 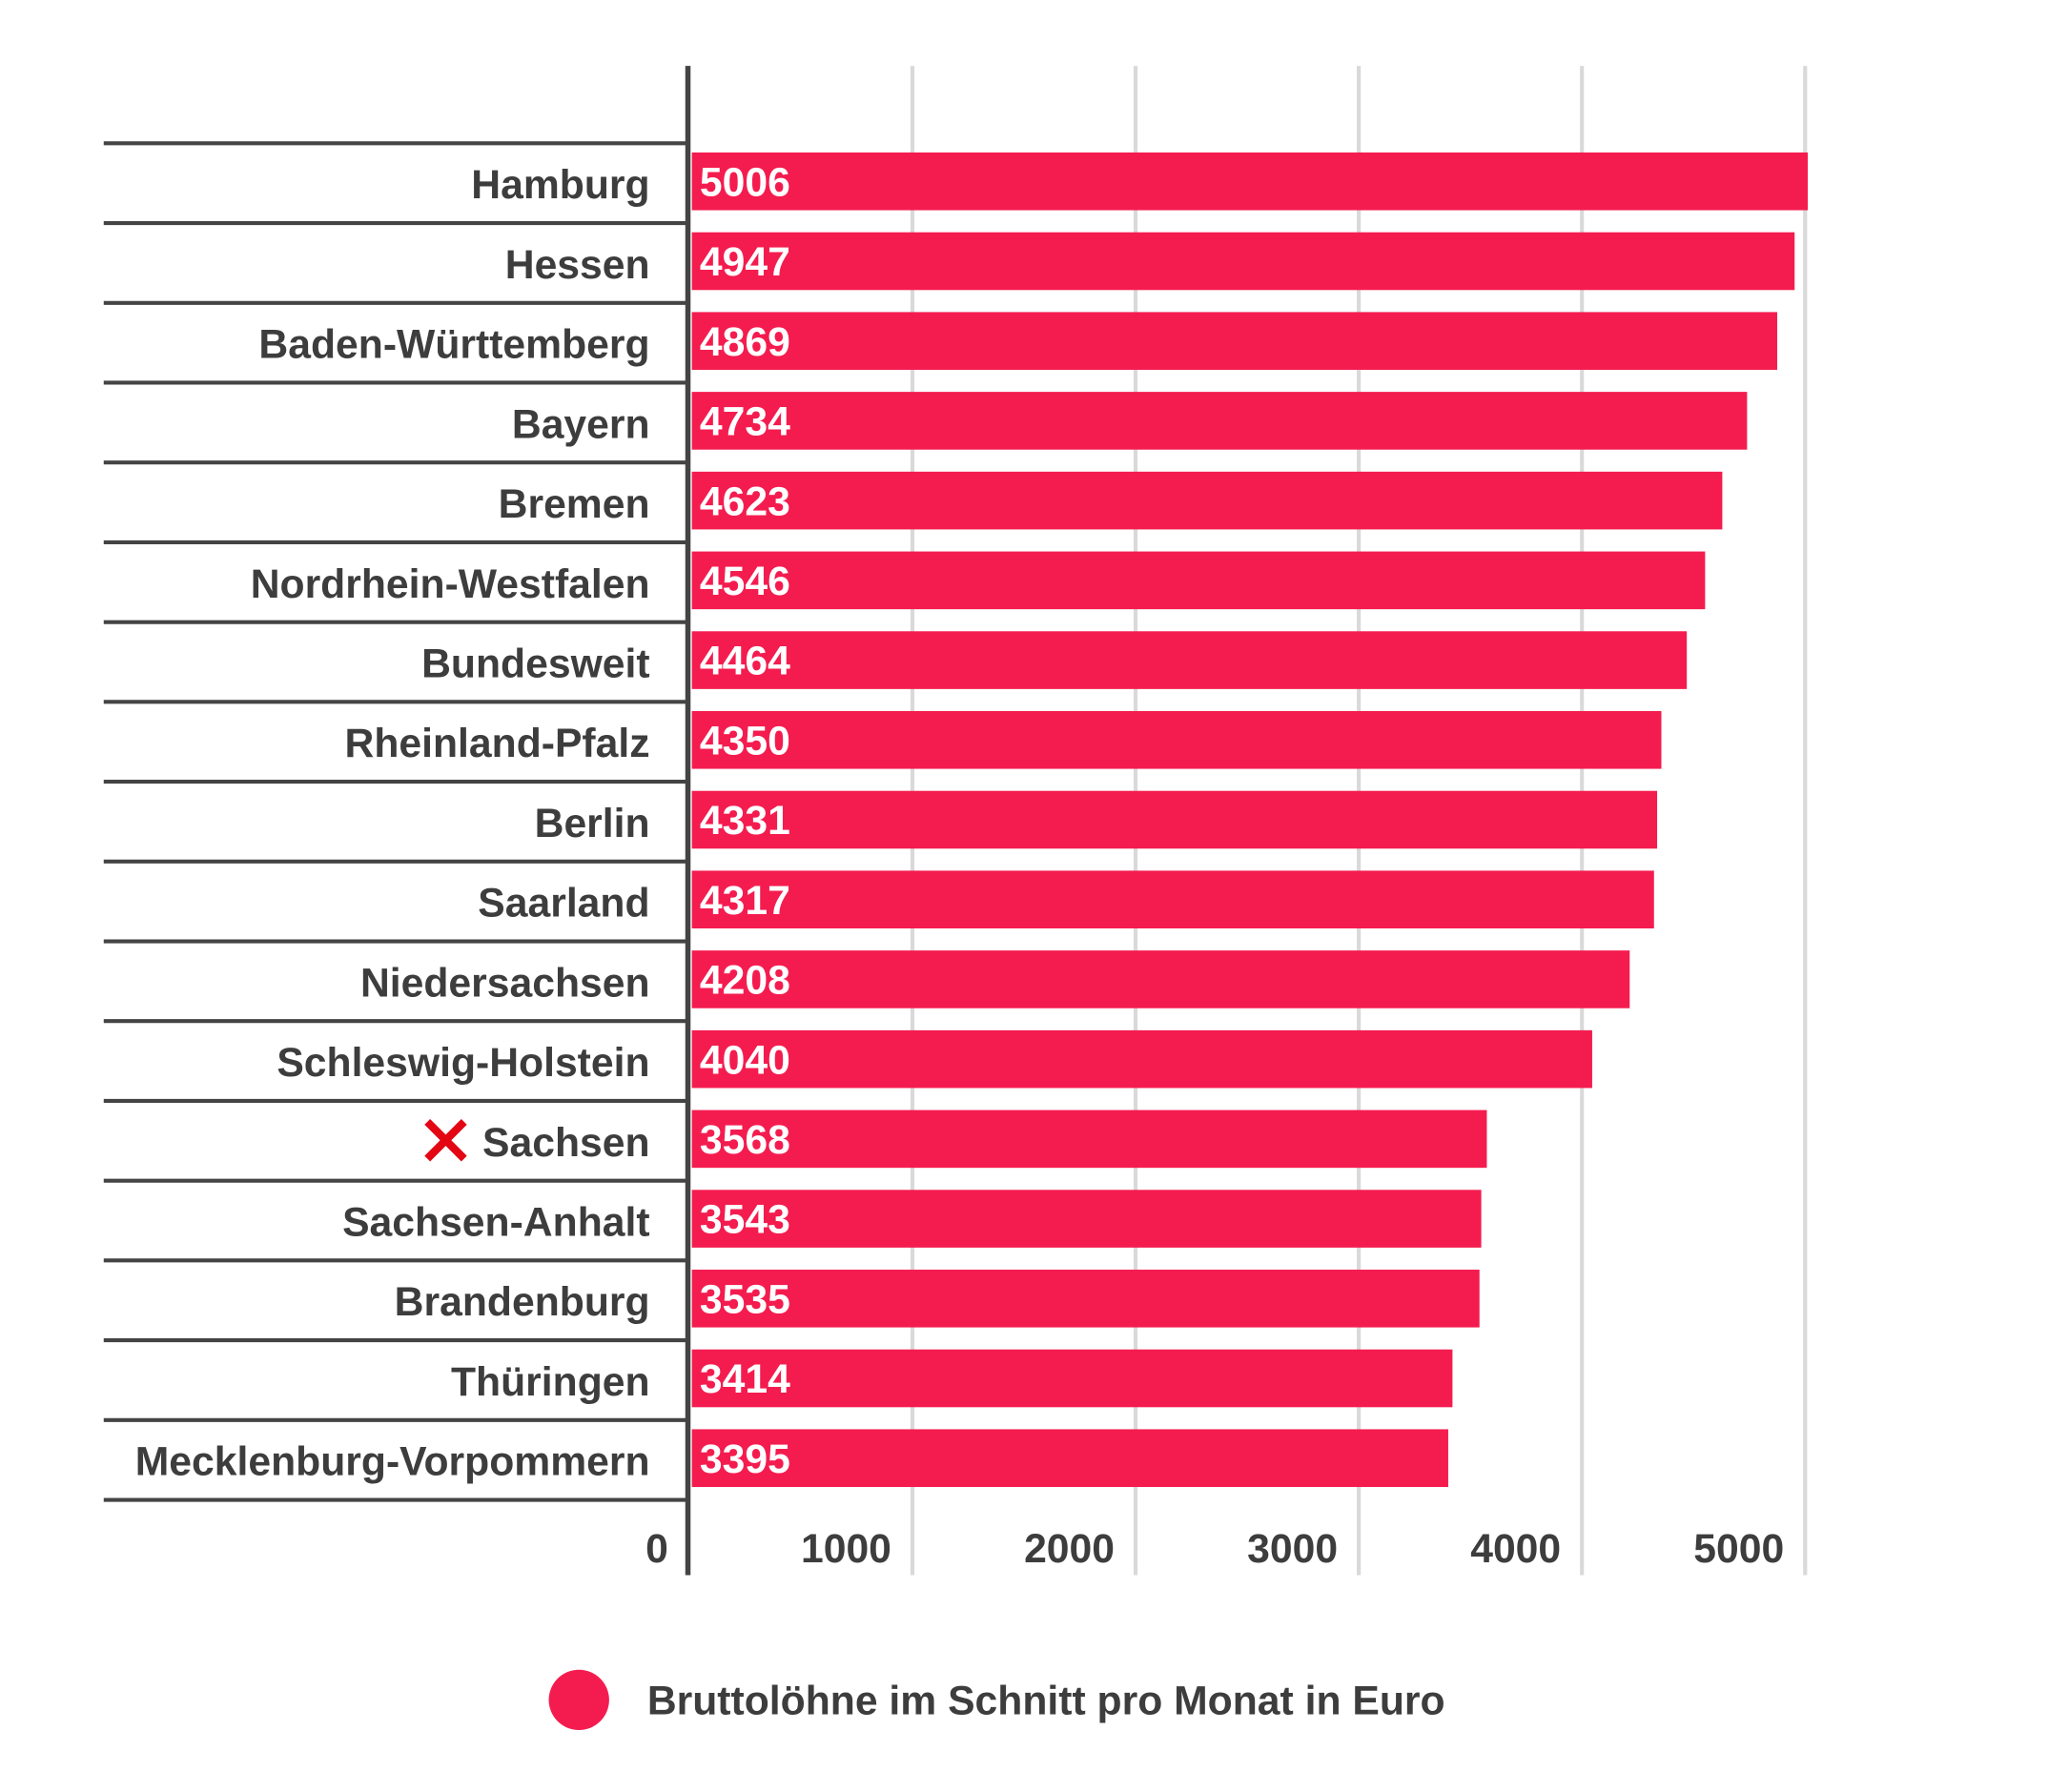 I want to click on category-label: Niedersachsen, so click(x=505, y=983).